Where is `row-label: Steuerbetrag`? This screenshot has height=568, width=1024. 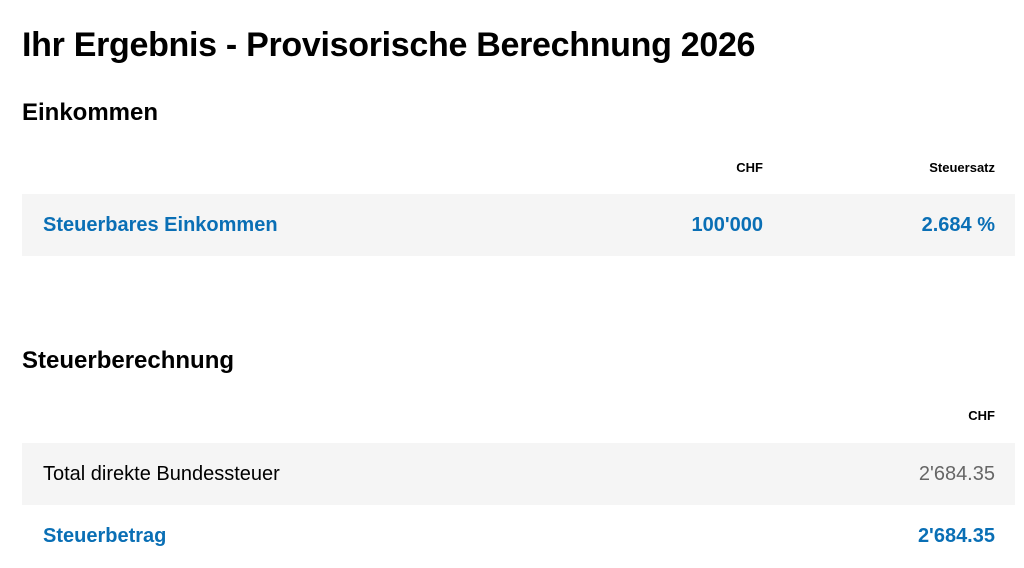
row-label: Steuerbetrag is located at coordinates (105, 536).